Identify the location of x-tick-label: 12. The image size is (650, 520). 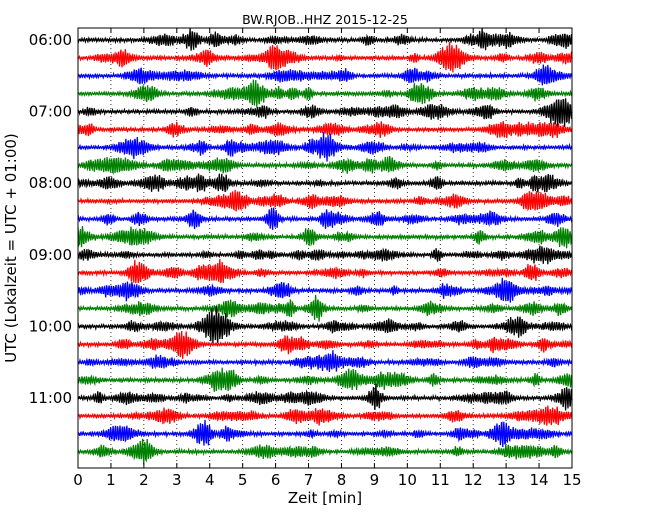
(473, 480).